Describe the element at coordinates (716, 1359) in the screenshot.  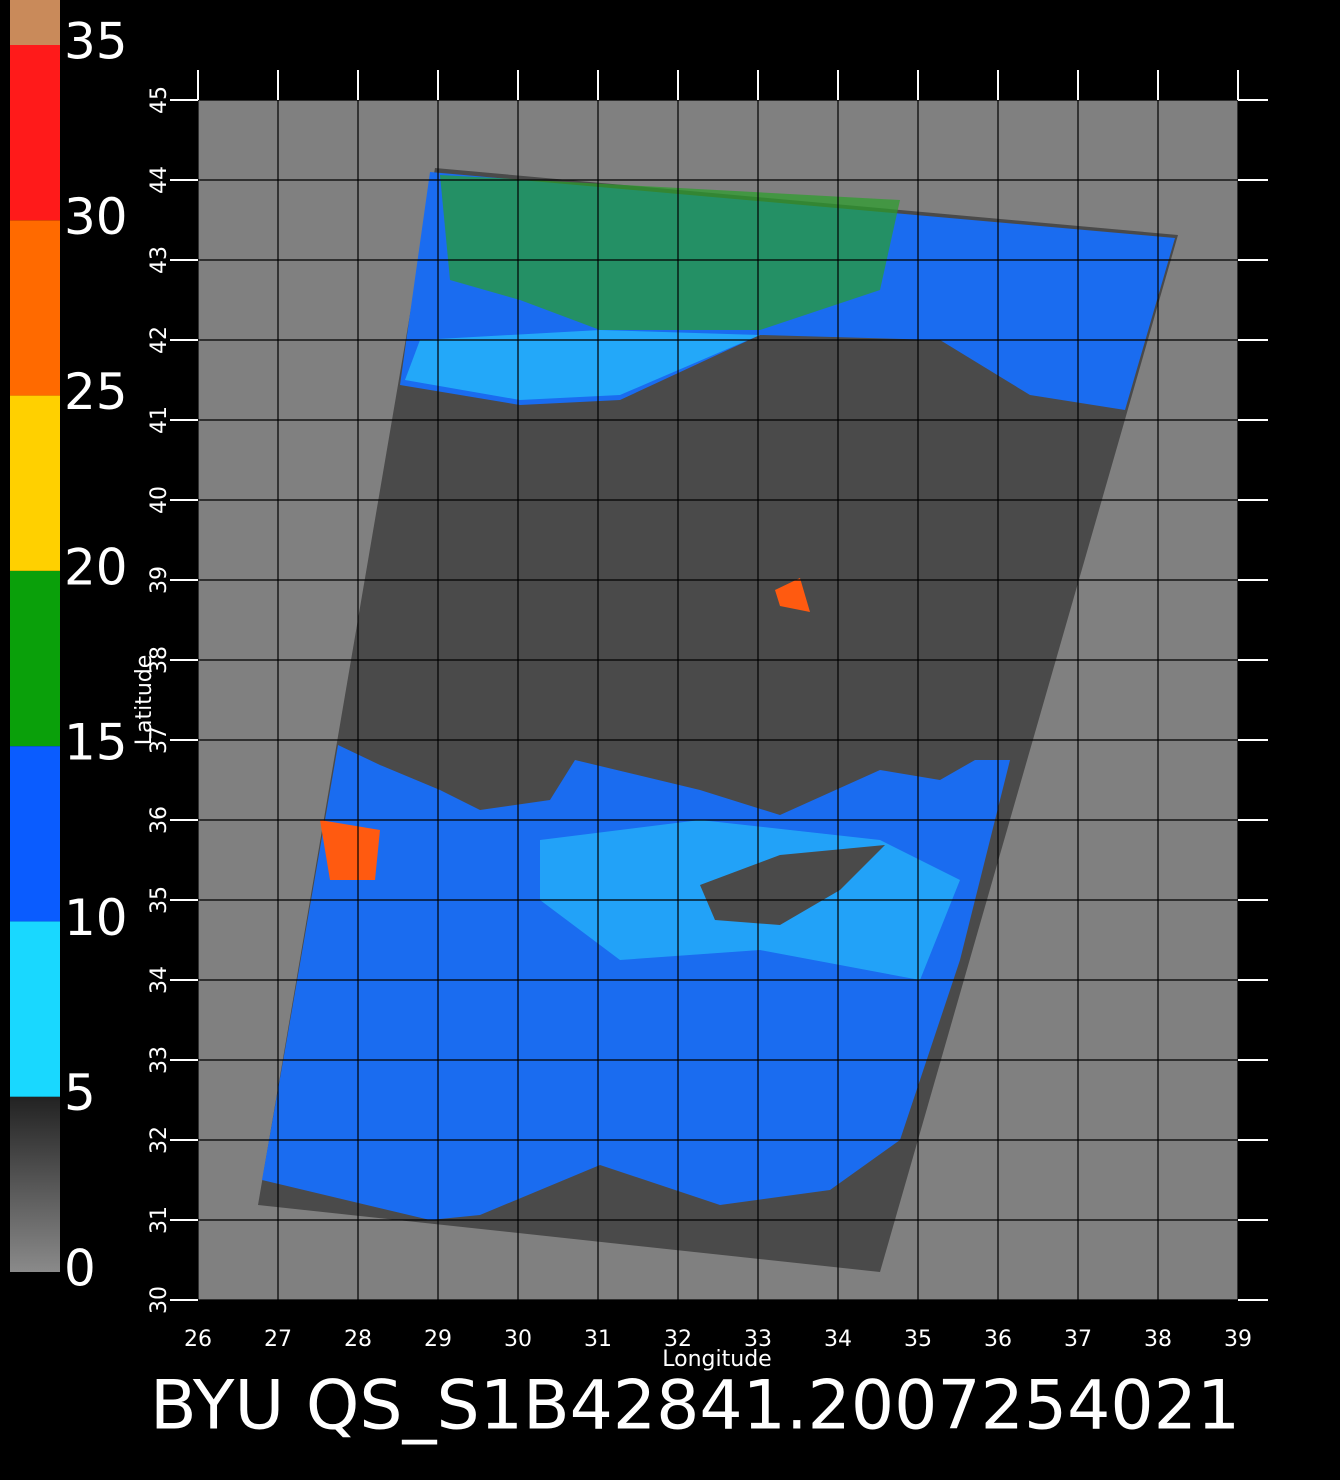
I see `x-axis-label: Longitude` at that location.